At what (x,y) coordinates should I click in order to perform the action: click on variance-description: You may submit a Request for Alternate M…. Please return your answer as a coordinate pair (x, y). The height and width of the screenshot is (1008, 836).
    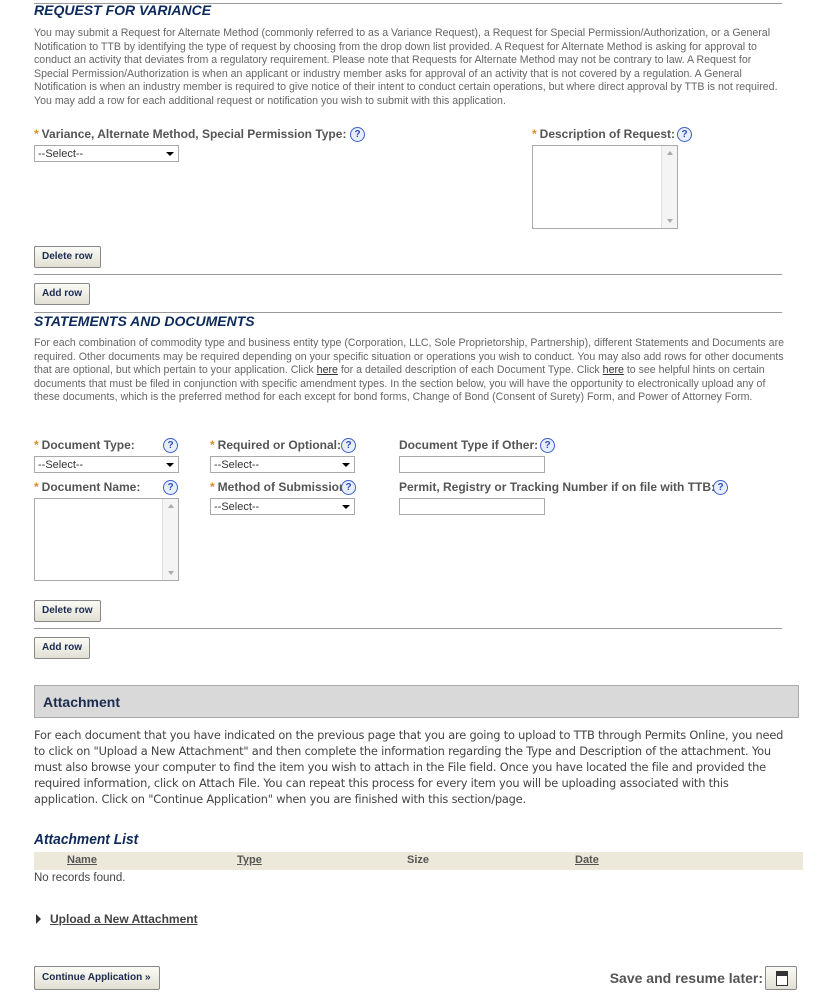
    Looking at the image, I should click on (406, 67).